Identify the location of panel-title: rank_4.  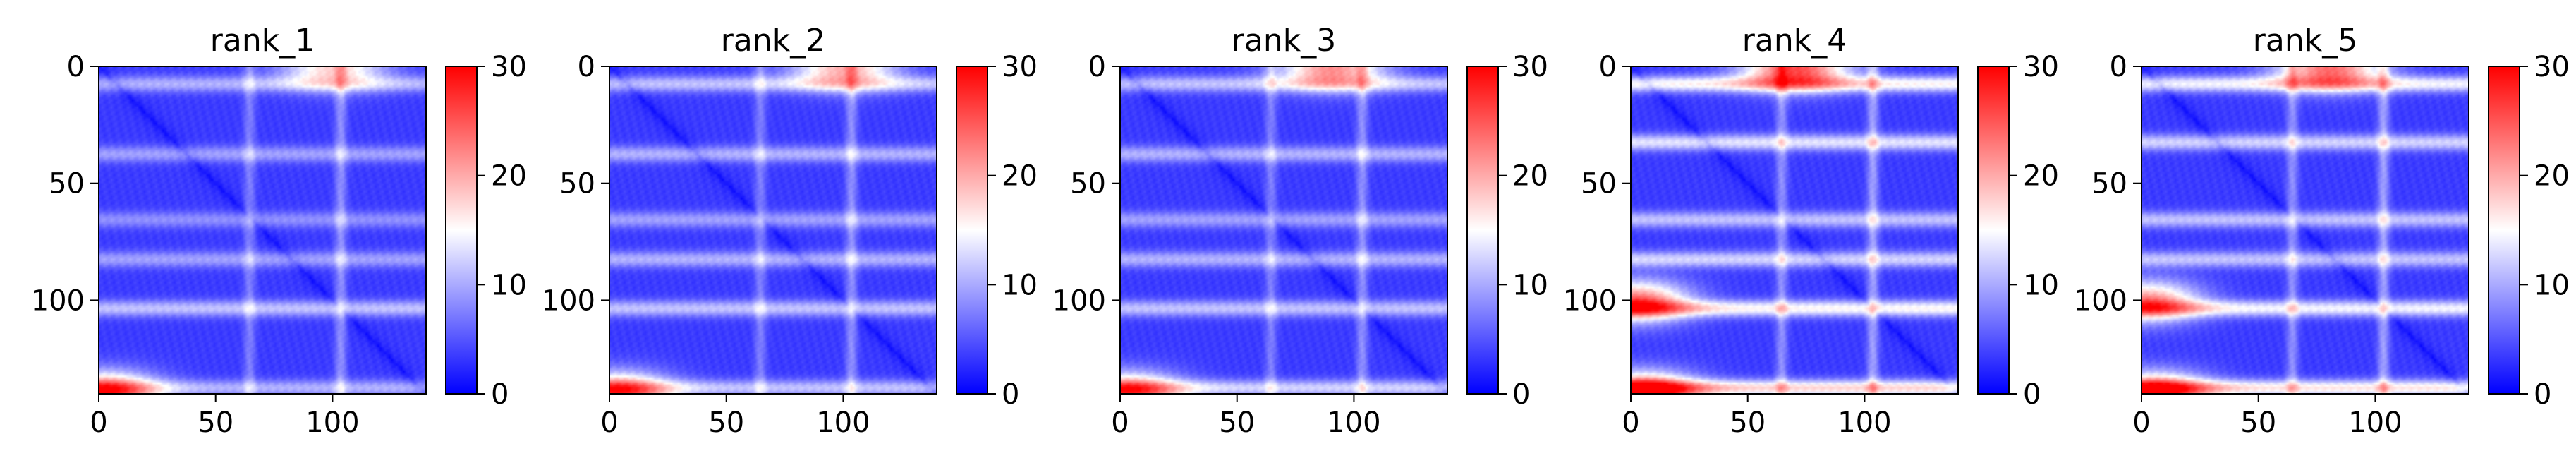
(1794, 41).